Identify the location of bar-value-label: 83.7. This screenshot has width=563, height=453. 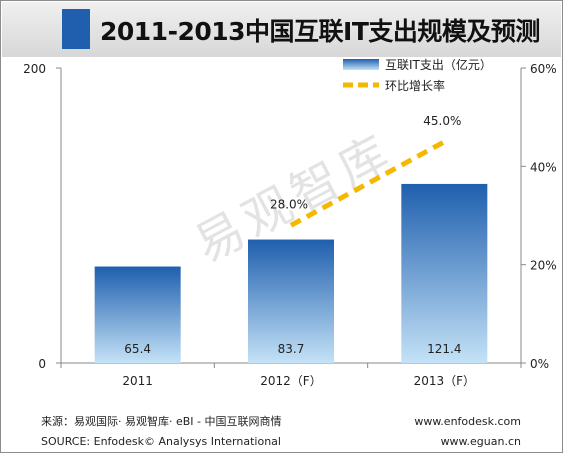
(291, 349).